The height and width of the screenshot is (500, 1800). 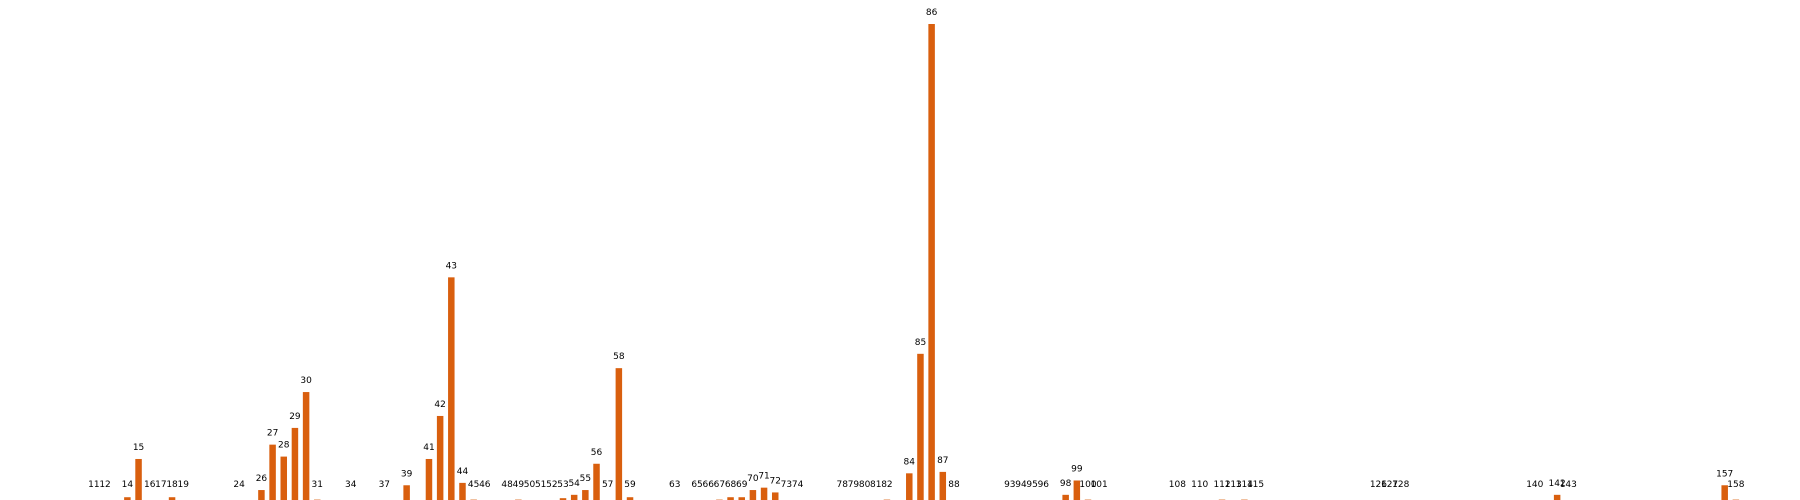 I want to click on bar-label-71: 71, so click(x=763, y=477).